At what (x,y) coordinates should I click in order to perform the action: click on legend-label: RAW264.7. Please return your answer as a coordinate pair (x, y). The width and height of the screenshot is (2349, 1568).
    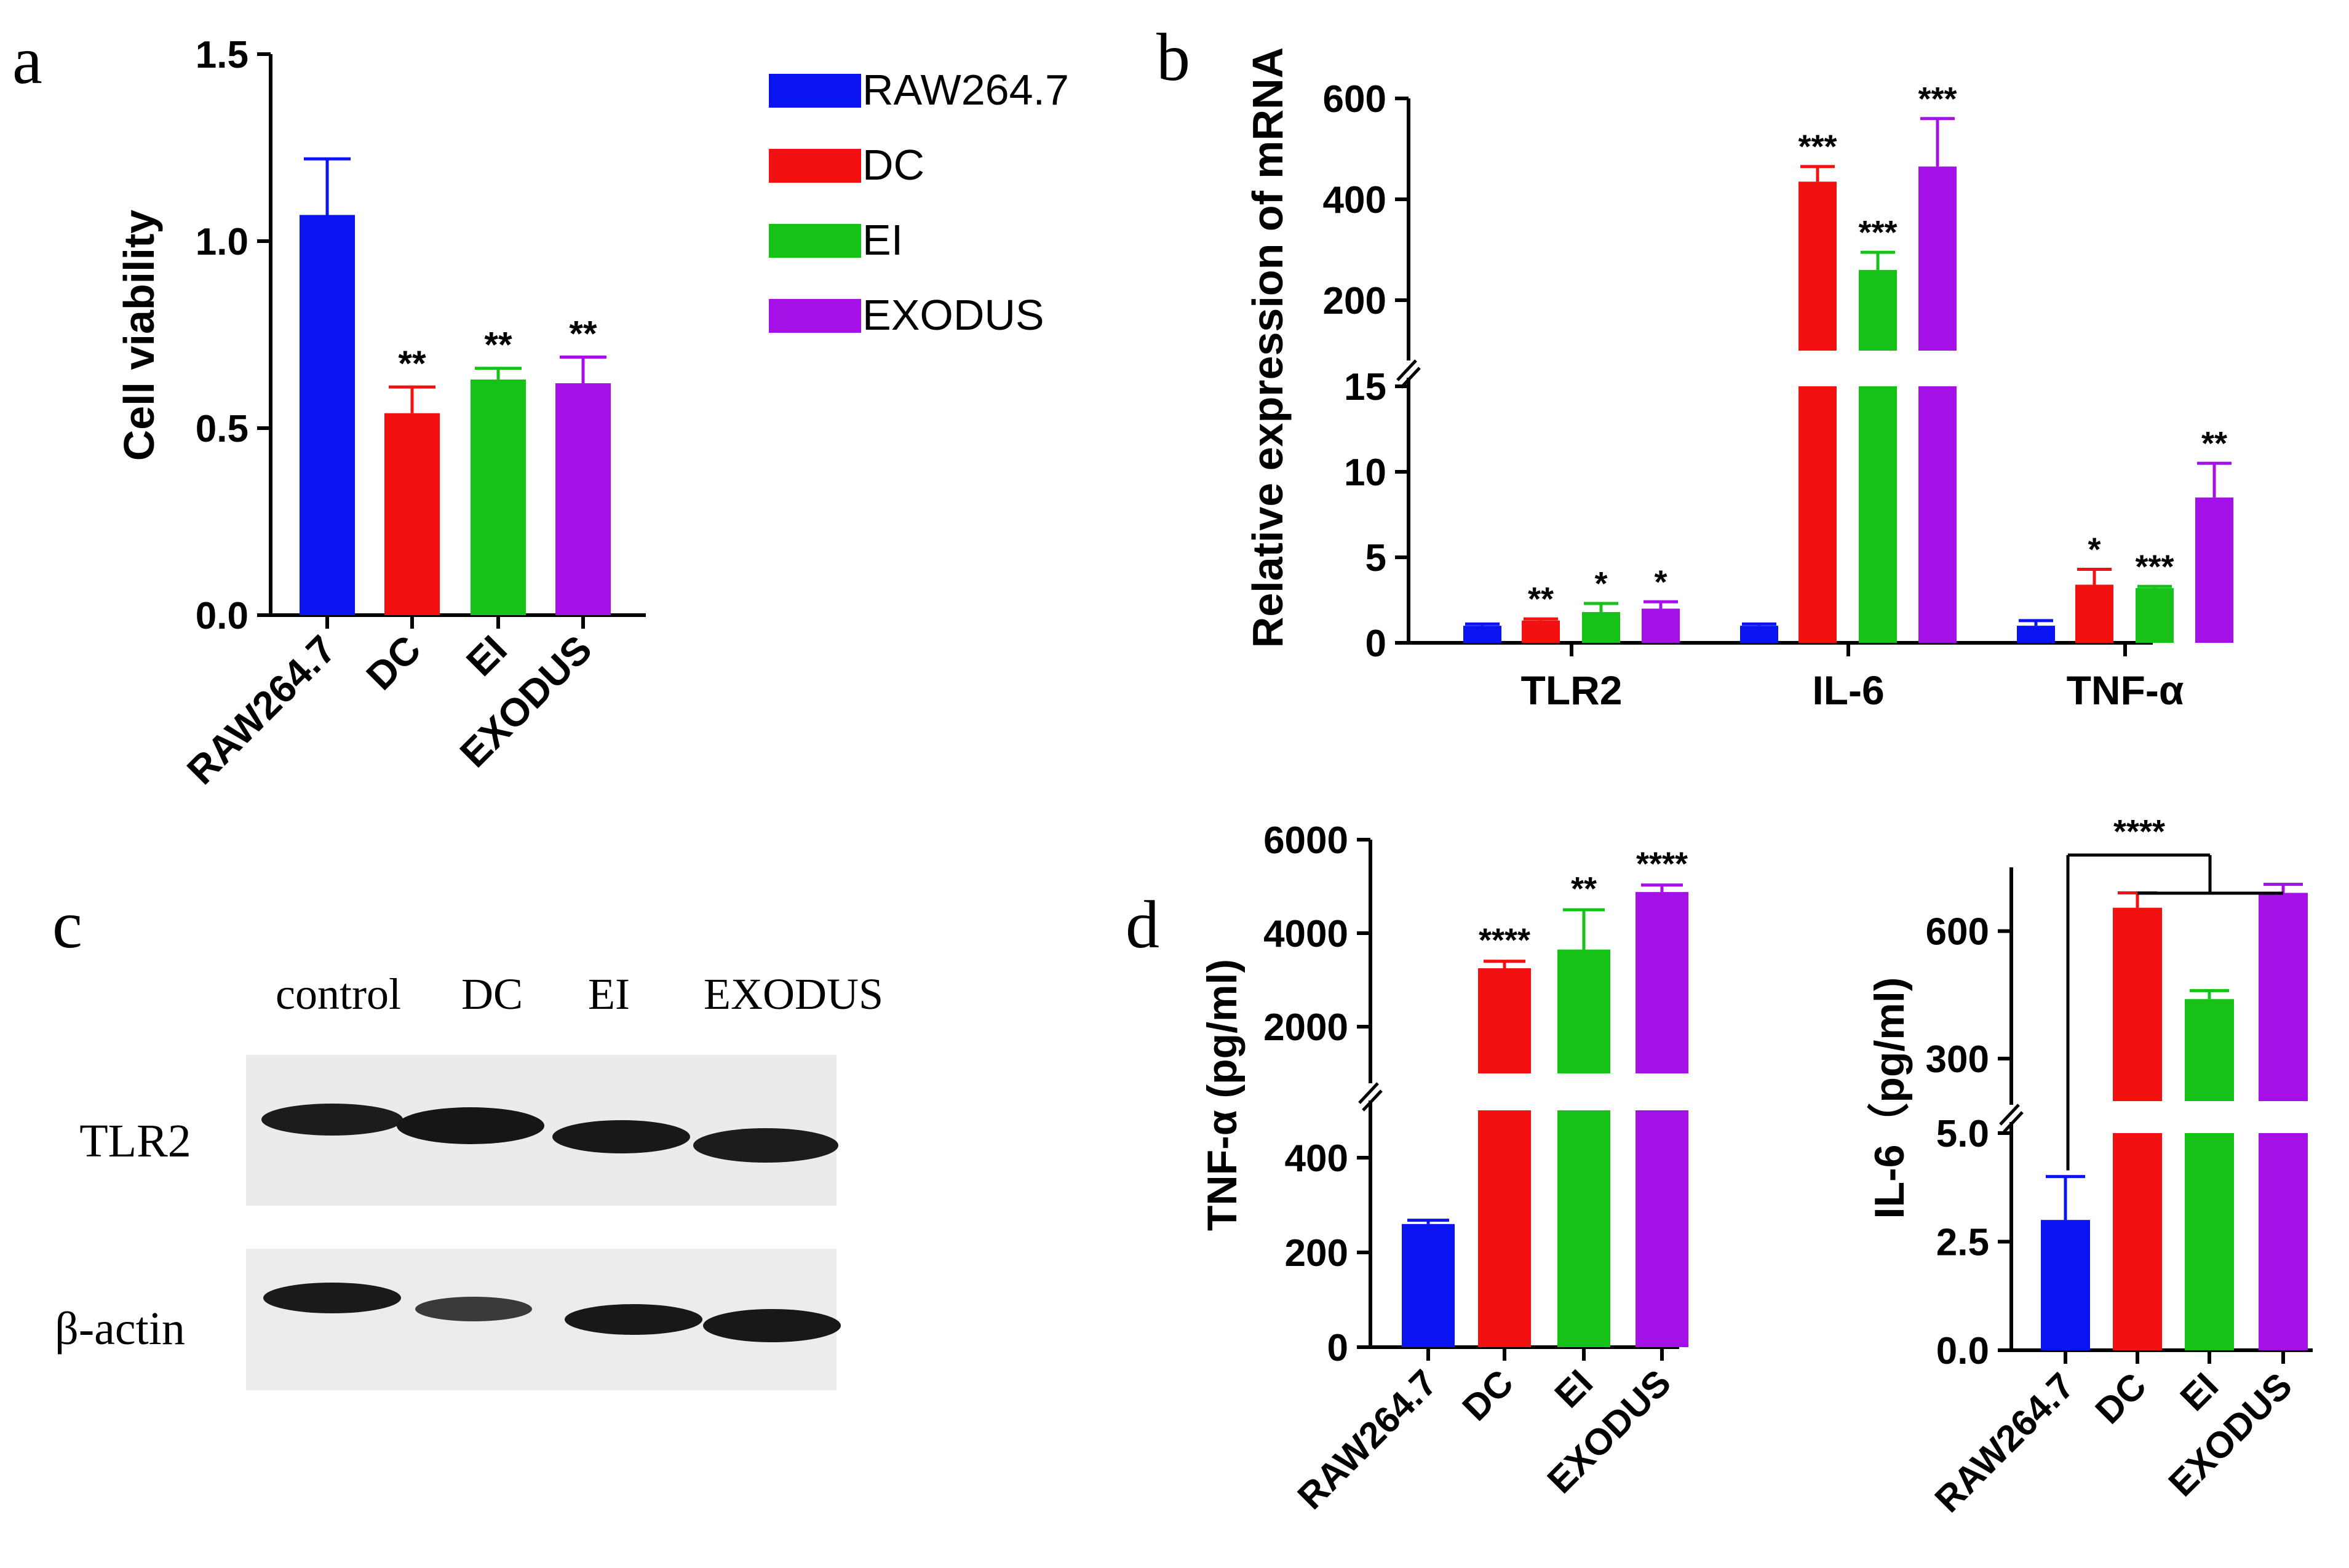
    Looking at the image, I should click on (965, 90).